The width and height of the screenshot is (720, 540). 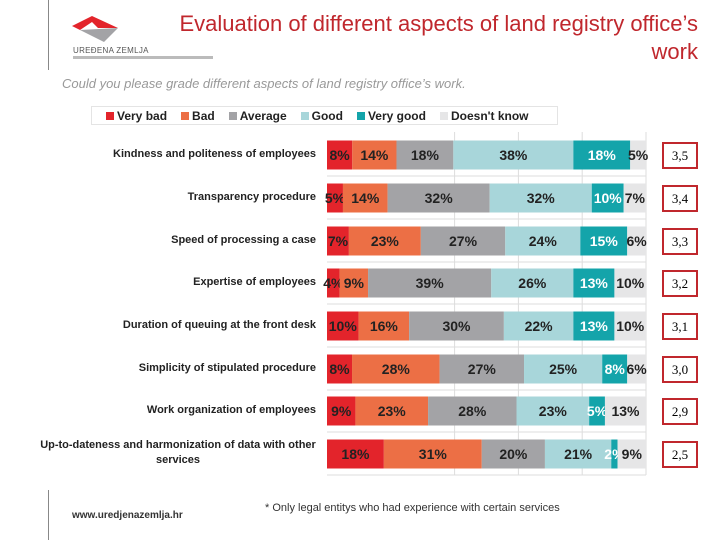 What do you see at coordinates (254, 282) in the screenshot?
I see `category-label: Expertise of employees` at bounding box center [254, 282].